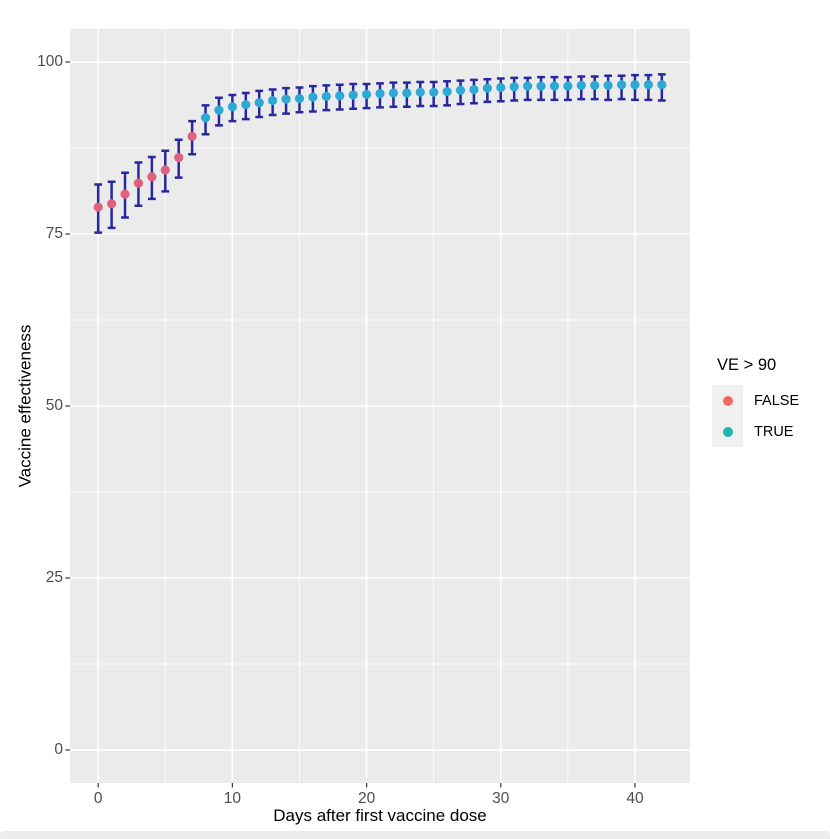 This screenshot has height=839, width=830. What do you see at coordinates (415, 835) in the screenshot?
I see `page-bottom-strip` at bounding box center [415, 835].